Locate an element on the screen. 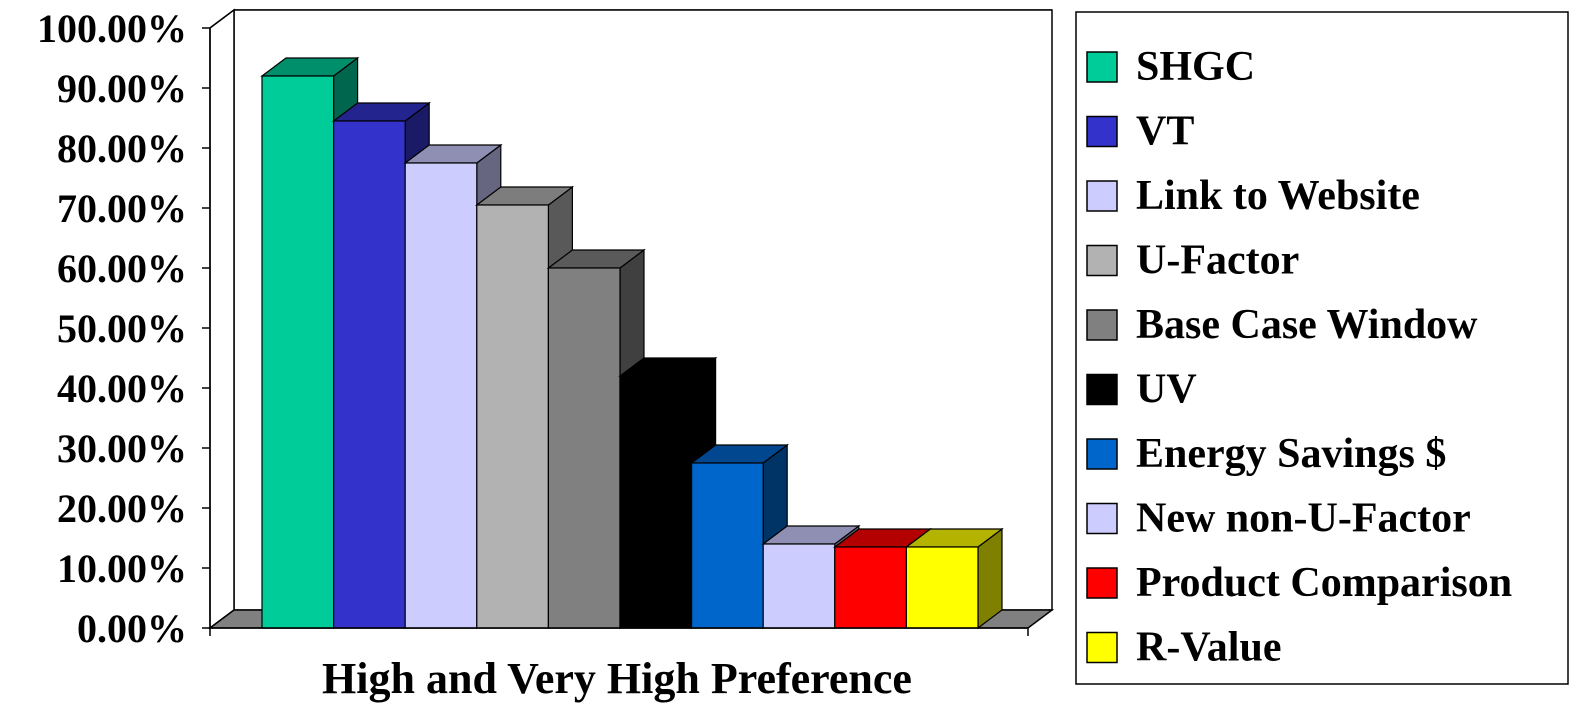  legend-item: VT is located at coordinates (1140, 132).